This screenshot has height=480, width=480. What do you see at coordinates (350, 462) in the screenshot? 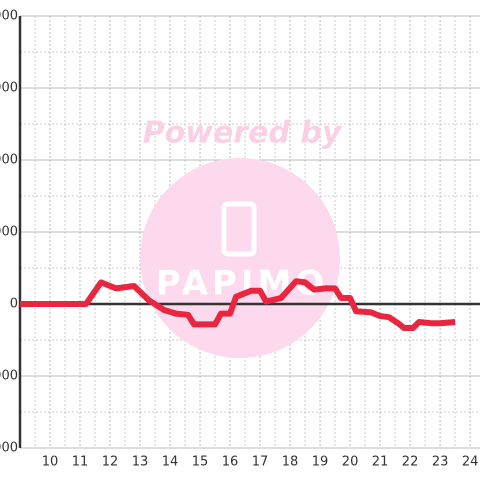
I see `x-tick-label: 20` at bounding box center [350, 462].